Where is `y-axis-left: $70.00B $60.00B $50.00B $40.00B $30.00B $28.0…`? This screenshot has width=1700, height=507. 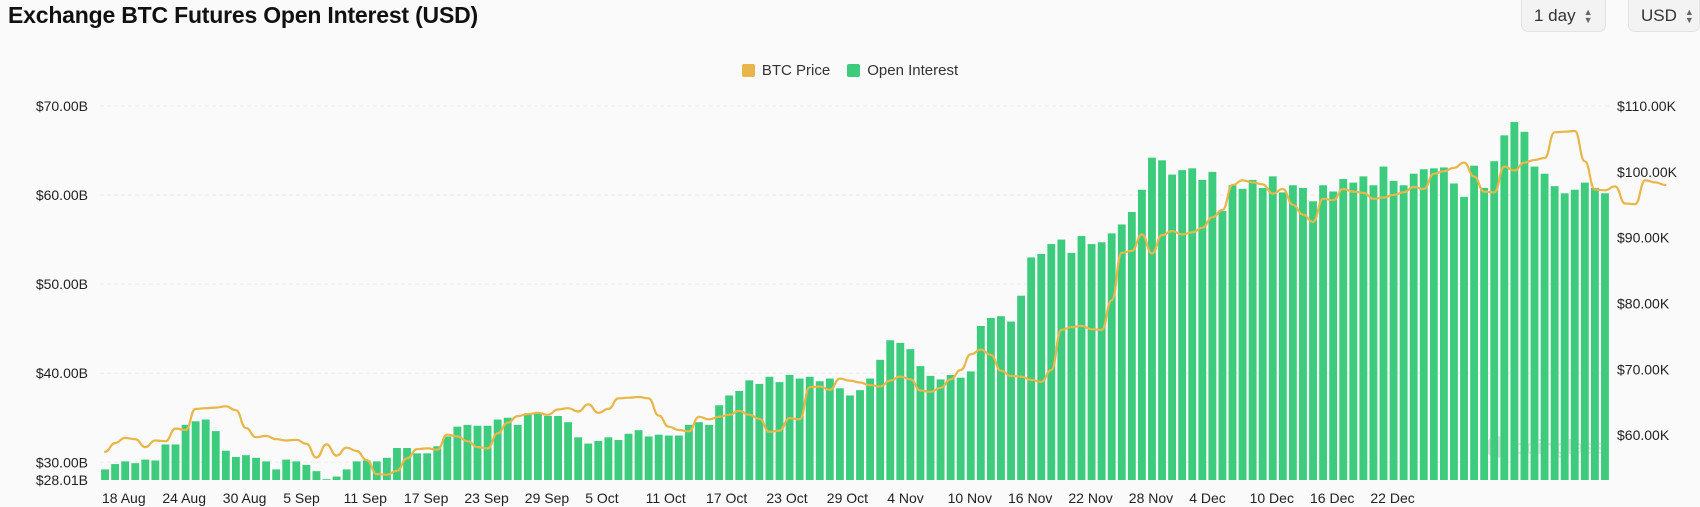
y-axis-left: $70.00B $60.00B $50.00B $40.00B $30.00B $28.0… is located at coordinates (62, 293).